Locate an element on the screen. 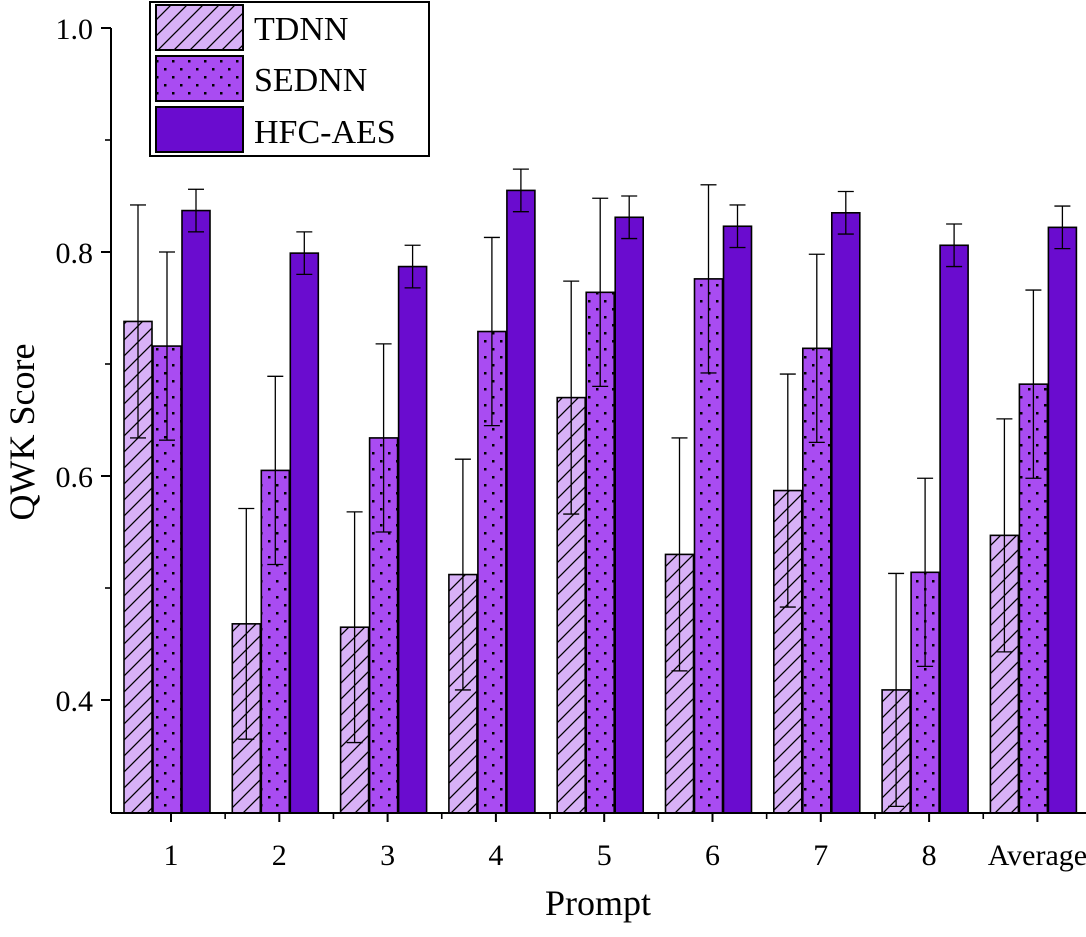 The width and height of the screenshot is (1086, 937). x-tick-label-6: 6 is located at coordinates (712, 855).